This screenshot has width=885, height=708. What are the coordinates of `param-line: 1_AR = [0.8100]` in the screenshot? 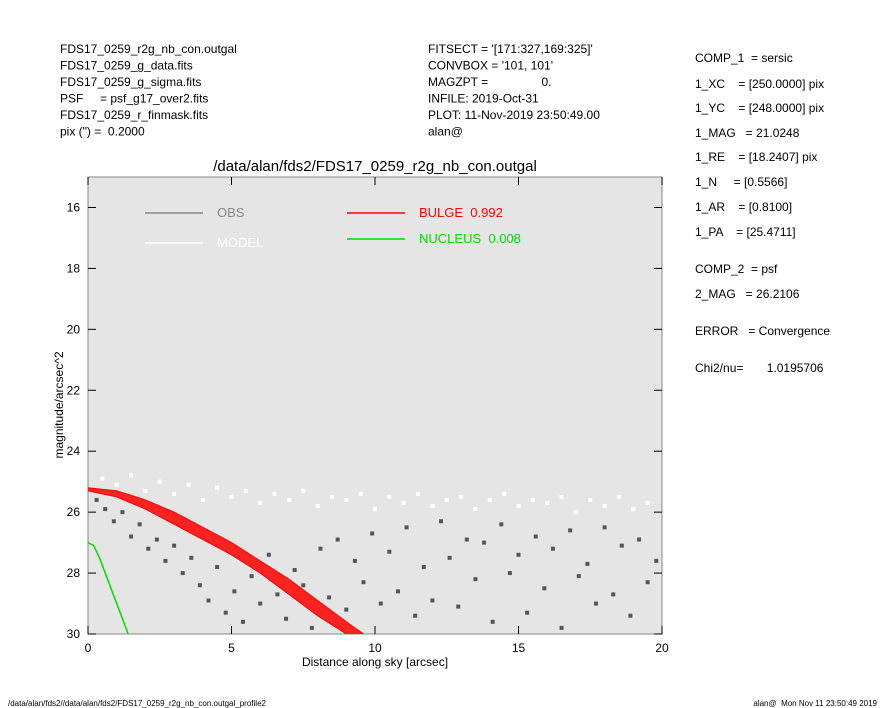 It's located at (743, 207).